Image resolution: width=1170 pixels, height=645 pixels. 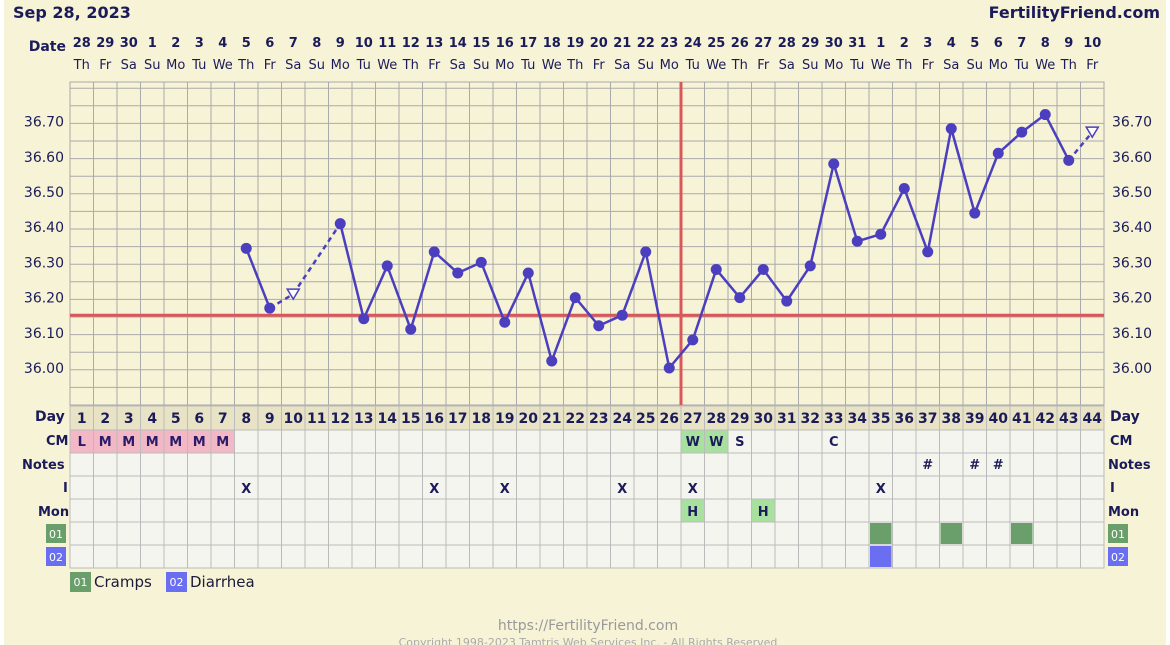 What do you see at coordinates (927, 43) in the screenshot?
I see `date-label: 3` at bounding box center [927, 43].